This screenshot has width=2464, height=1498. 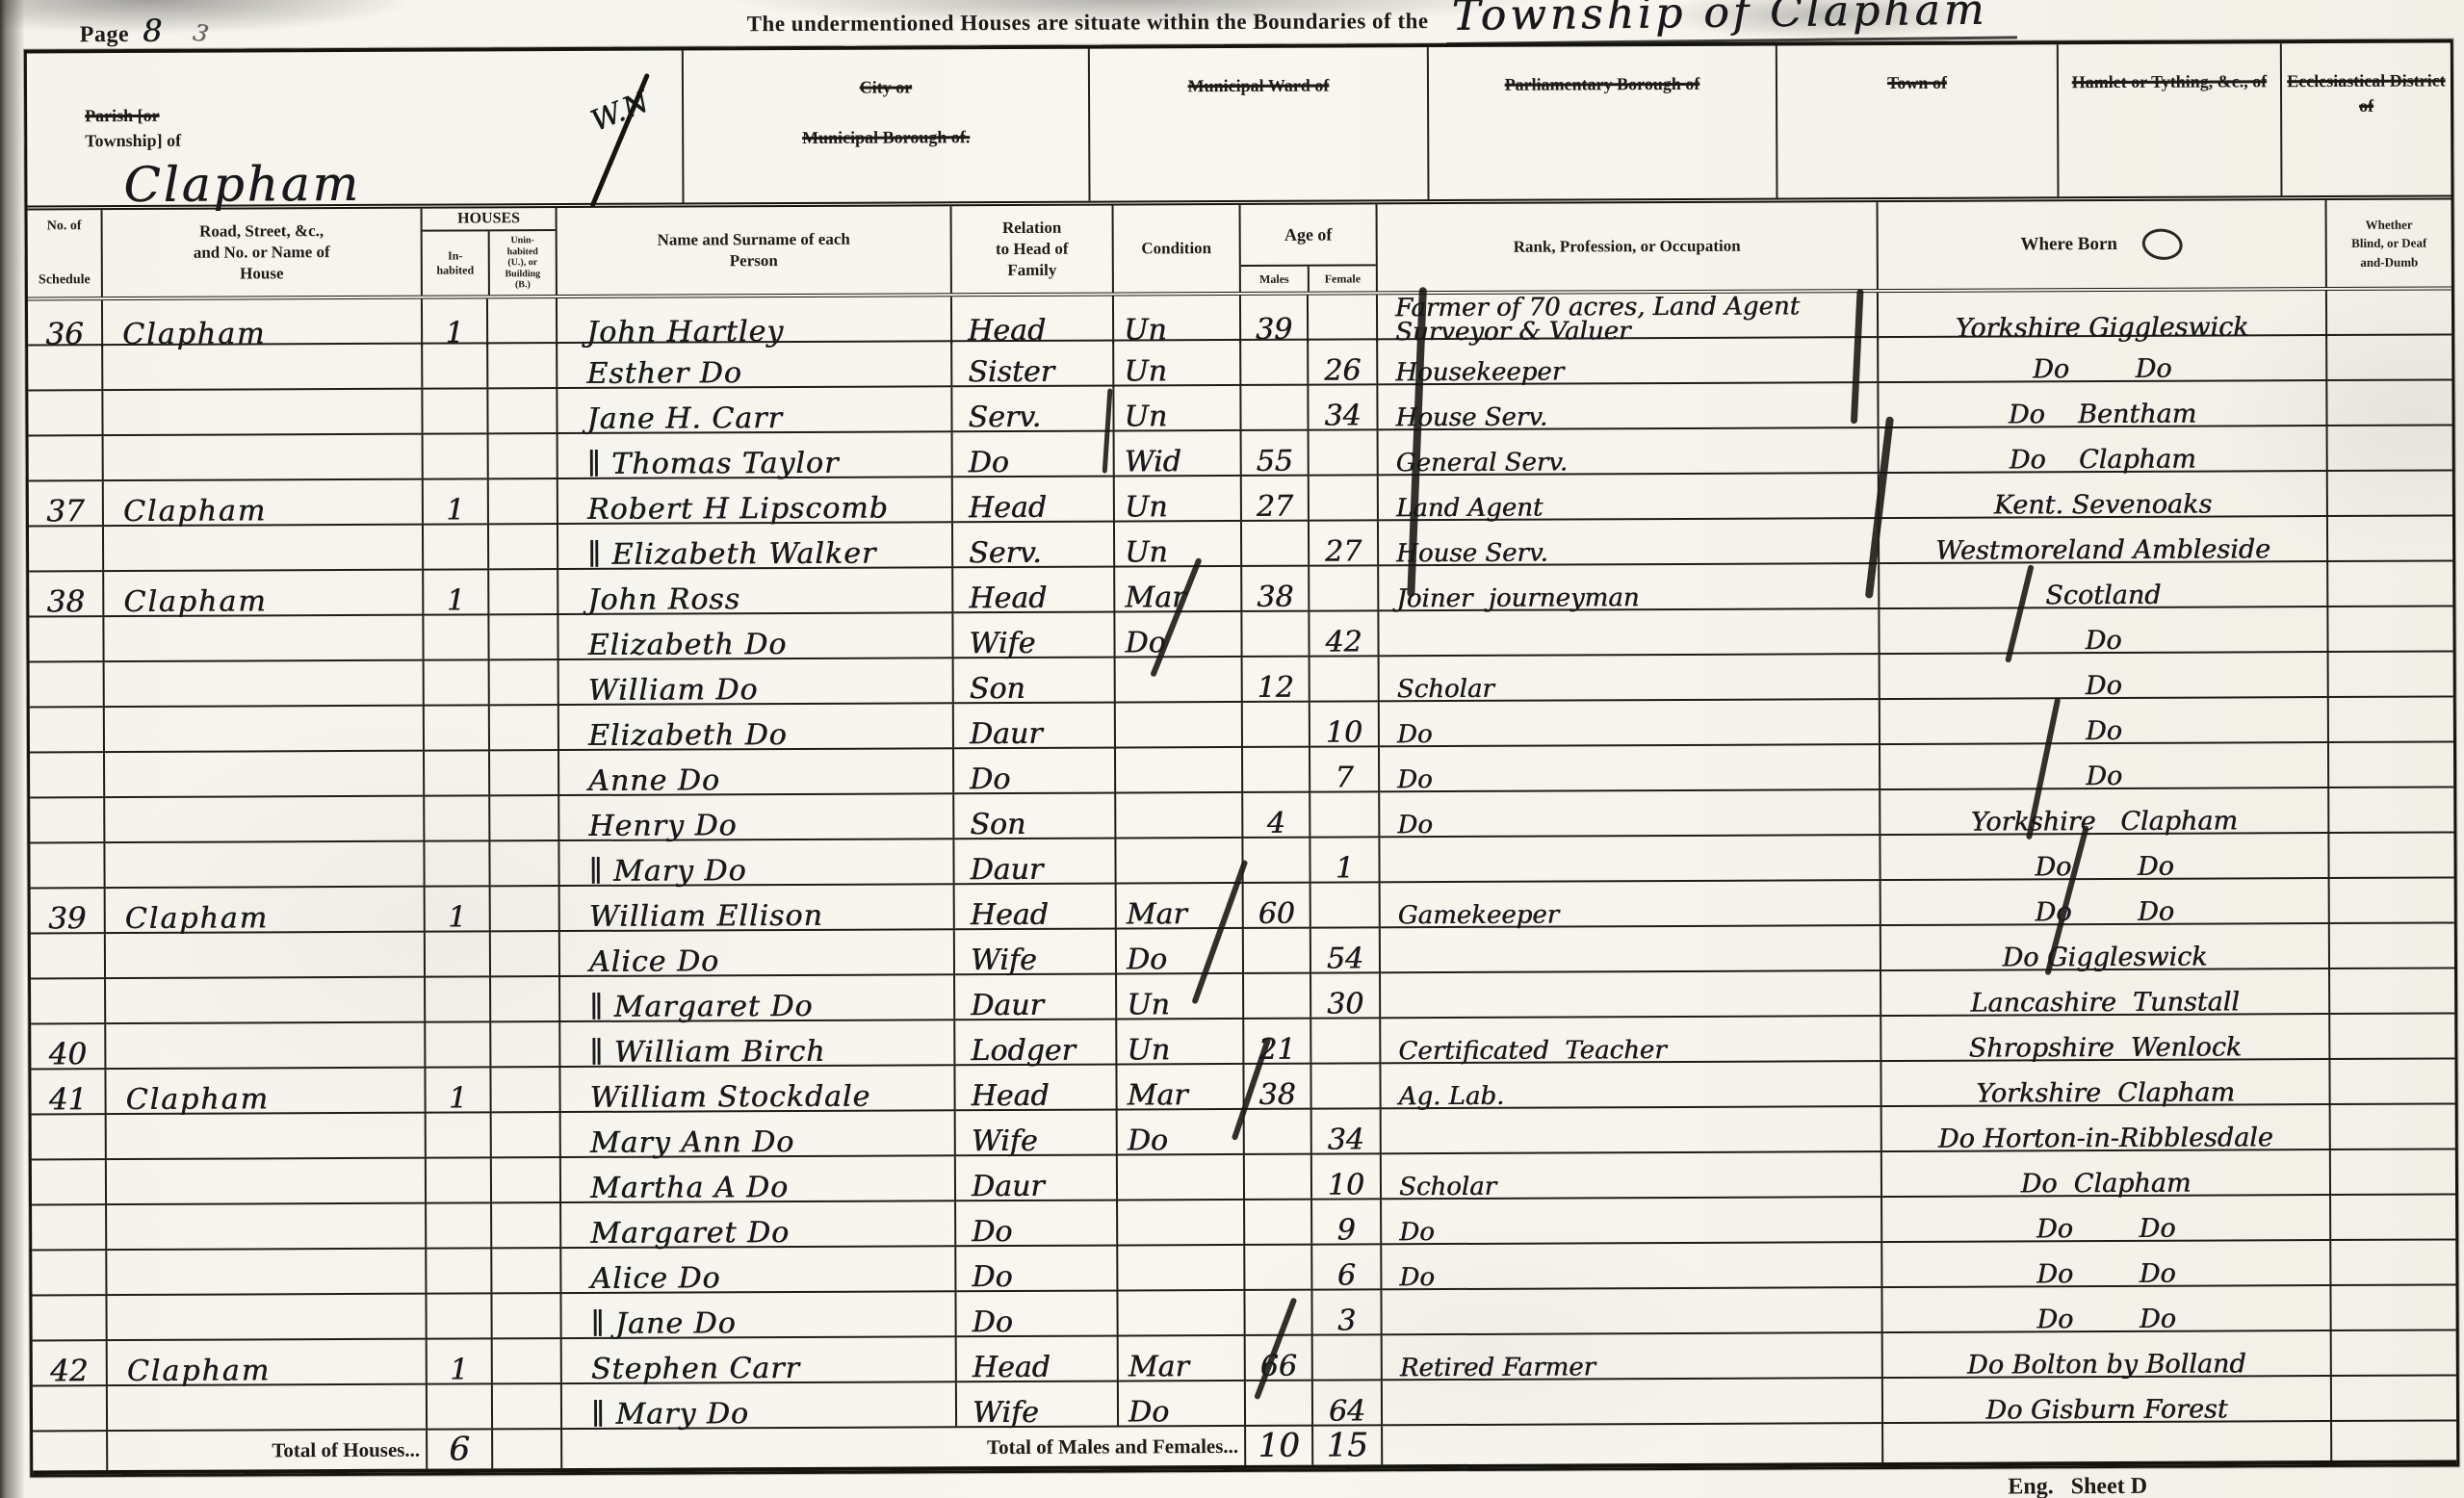 I want to click on cell-age-male, so click(x=1279, y=1267).